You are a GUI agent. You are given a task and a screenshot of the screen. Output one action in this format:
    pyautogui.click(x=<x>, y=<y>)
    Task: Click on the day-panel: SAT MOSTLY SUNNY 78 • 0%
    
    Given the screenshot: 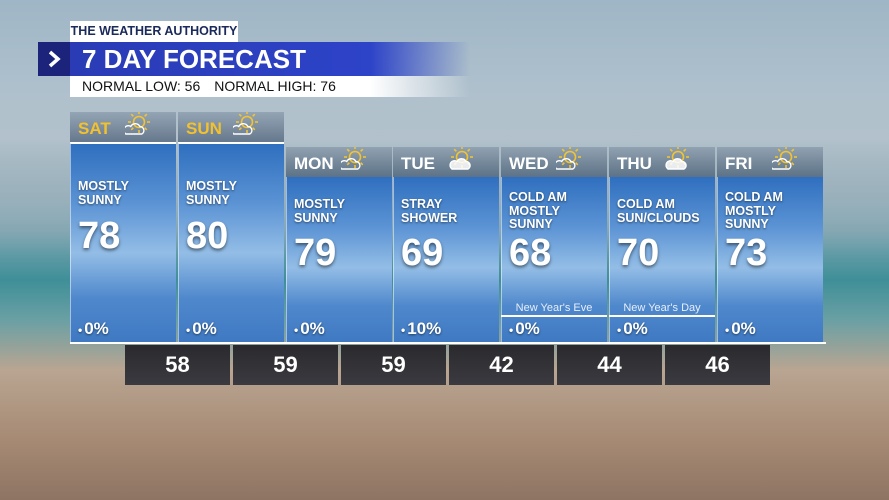 What is the action you would take?
    pyautogui.click(x=123, y=227)
    